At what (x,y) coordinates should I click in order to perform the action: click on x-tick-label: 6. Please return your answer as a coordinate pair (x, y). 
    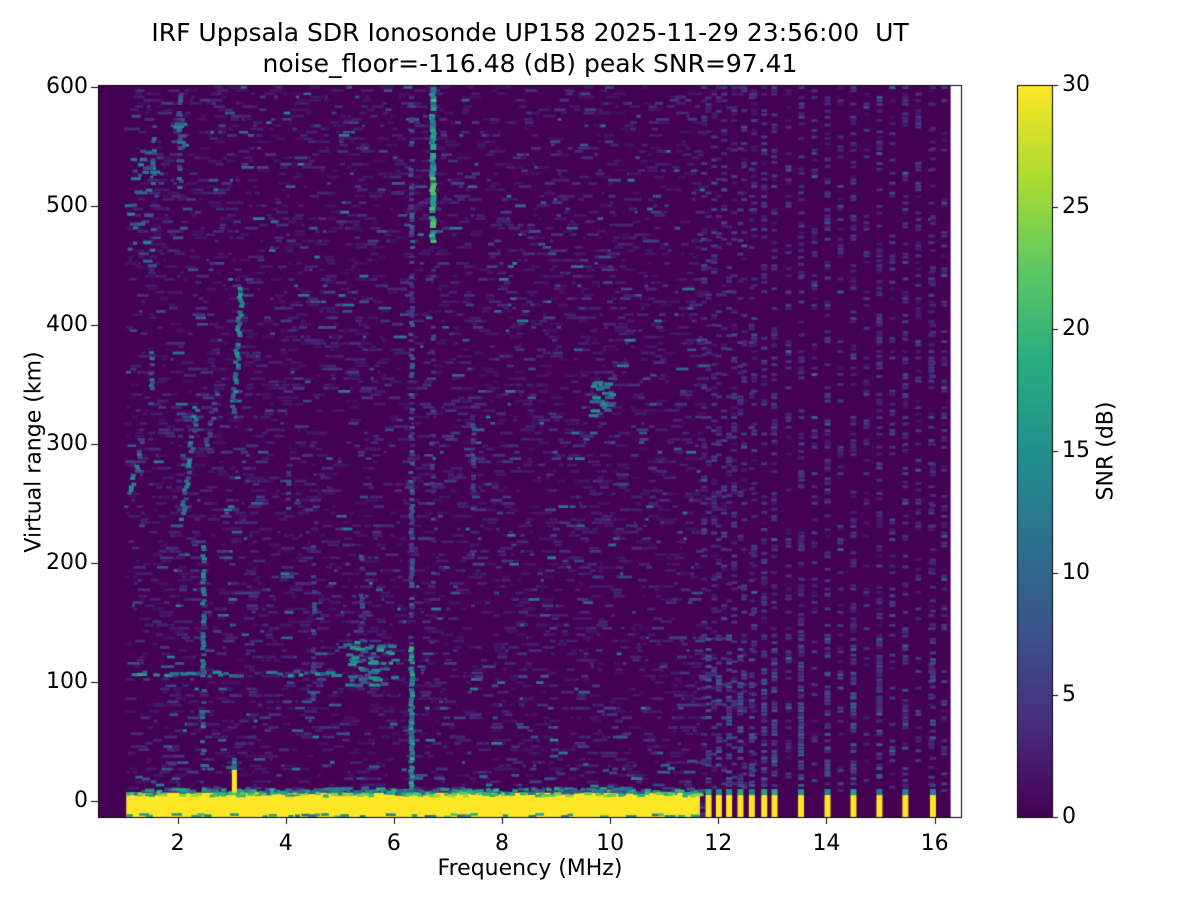
    Looking at the image, I should click on (393, 843).